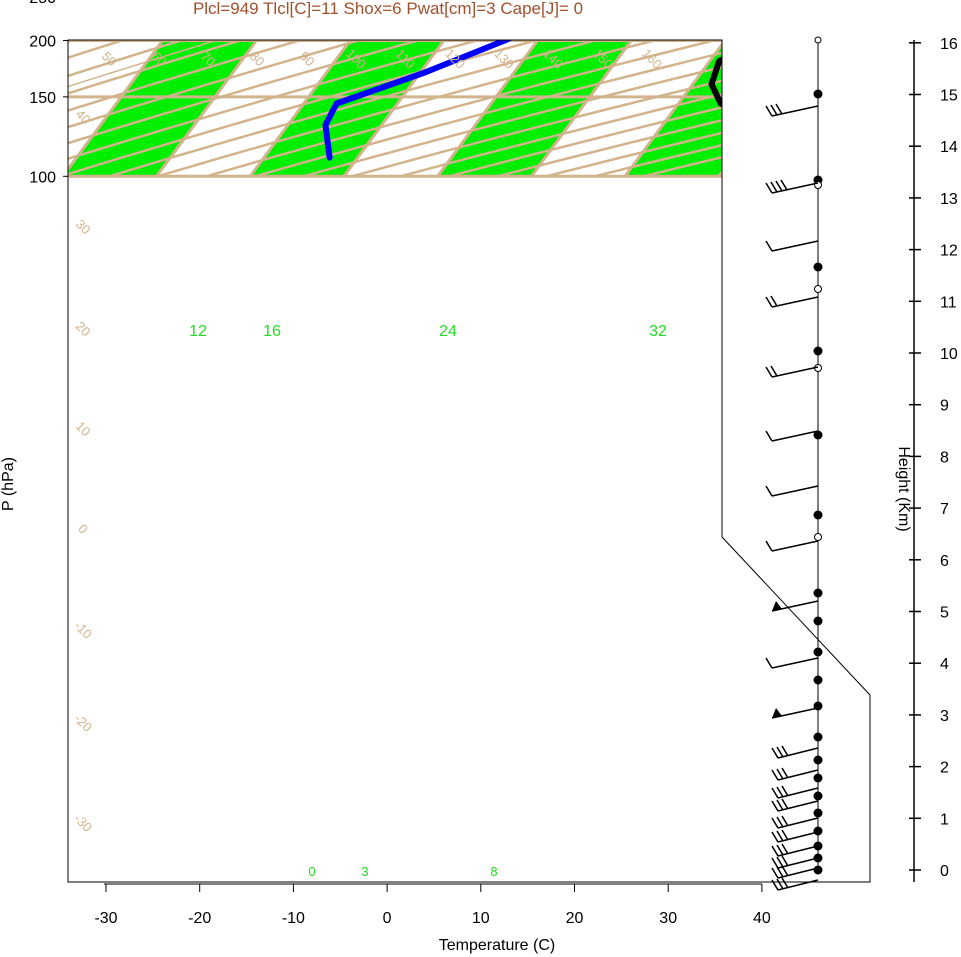  What do you see at coordinates (944, 457) in the screenshot?
I see `height-tick-label: 8` at bounding box center [944, 457].